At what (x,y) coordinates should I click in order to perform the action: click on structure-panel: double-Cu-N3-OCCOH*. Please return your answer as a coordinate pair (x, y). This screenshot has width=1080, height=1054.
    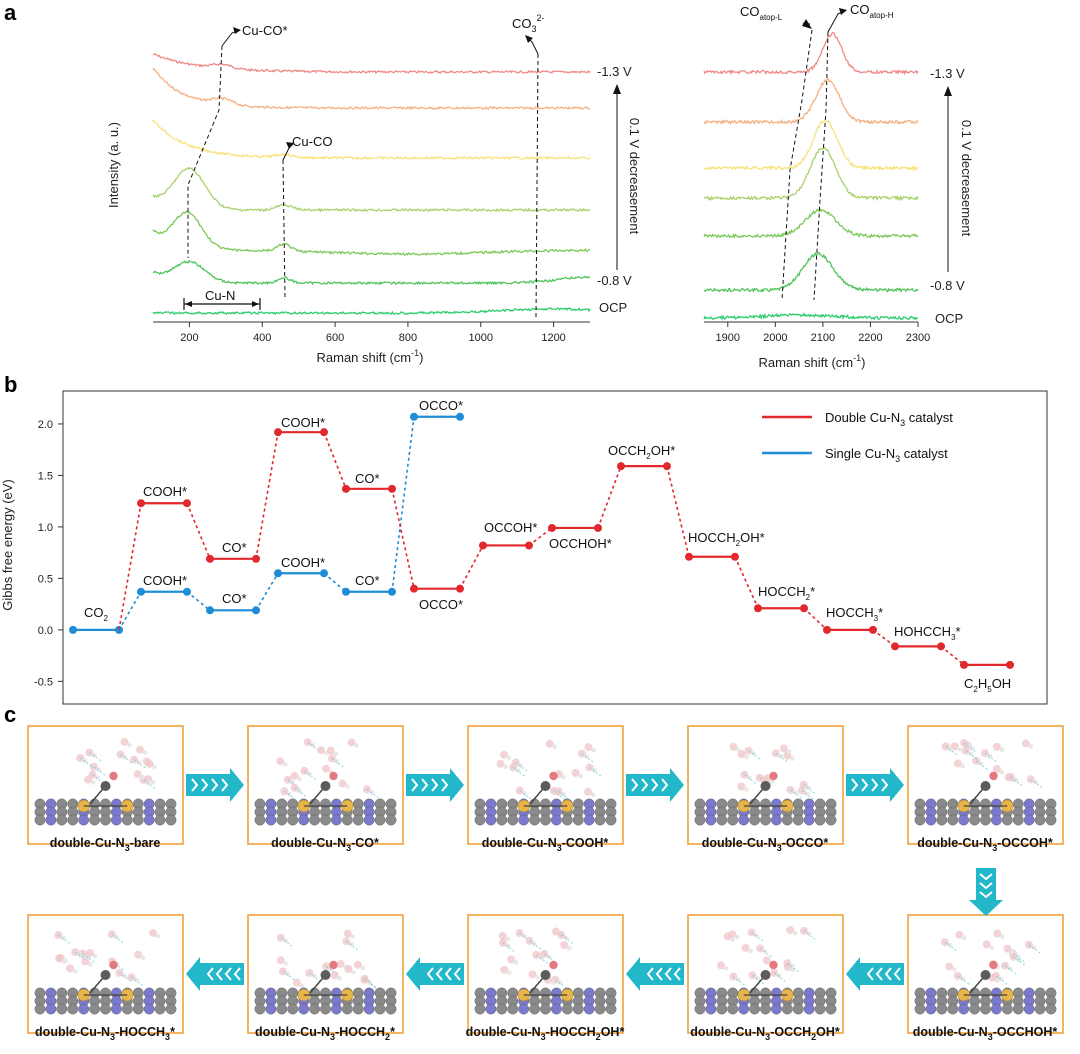
    Looking at the image, I should click on (985, 789).